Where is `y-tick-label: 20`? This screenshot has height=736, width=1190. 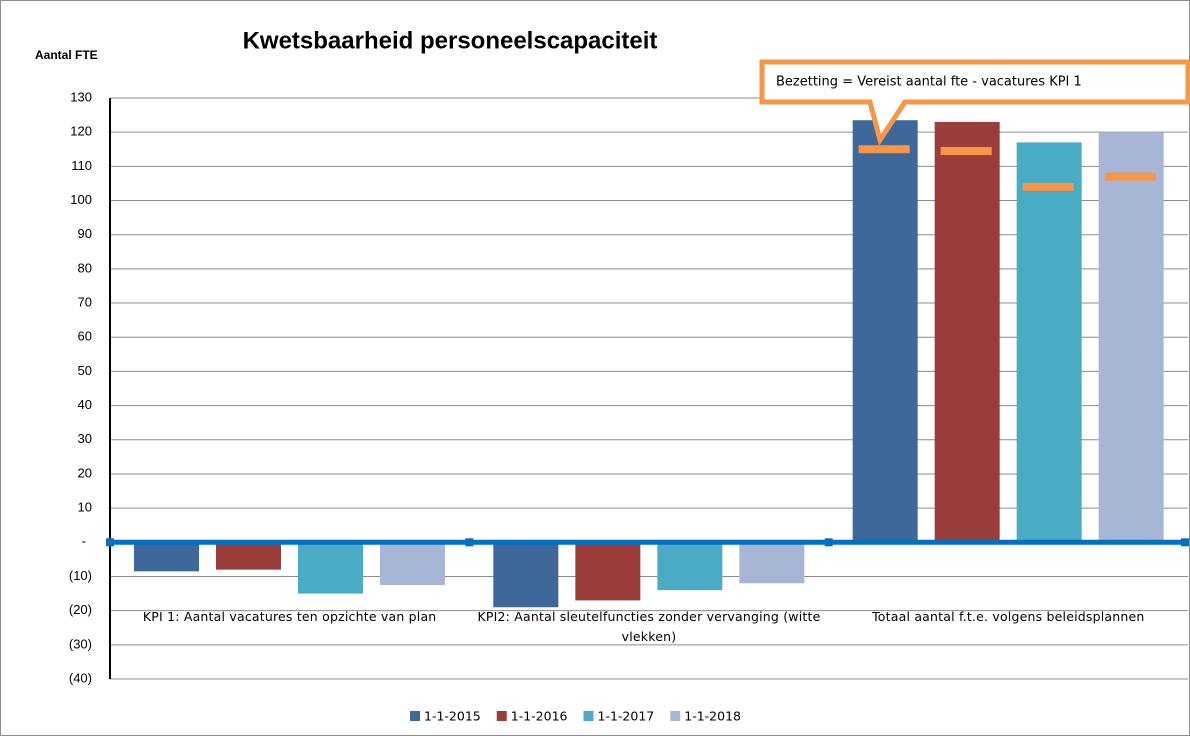 y-tick-label: 20 is located at coordinates (85, 472).